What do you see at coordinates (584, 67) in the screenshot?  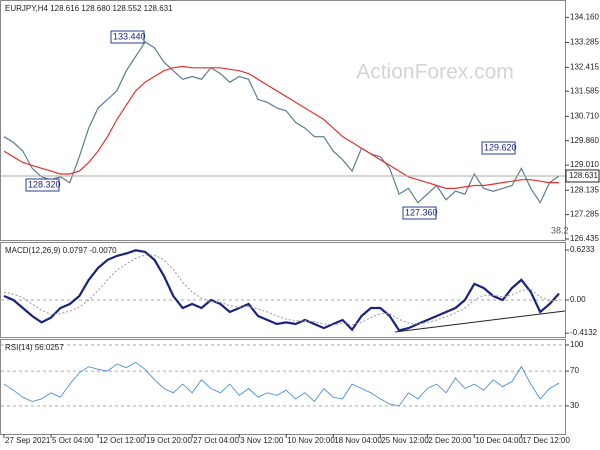 I see `y-tick-label: 132.415` at bounding box center [584, 67].